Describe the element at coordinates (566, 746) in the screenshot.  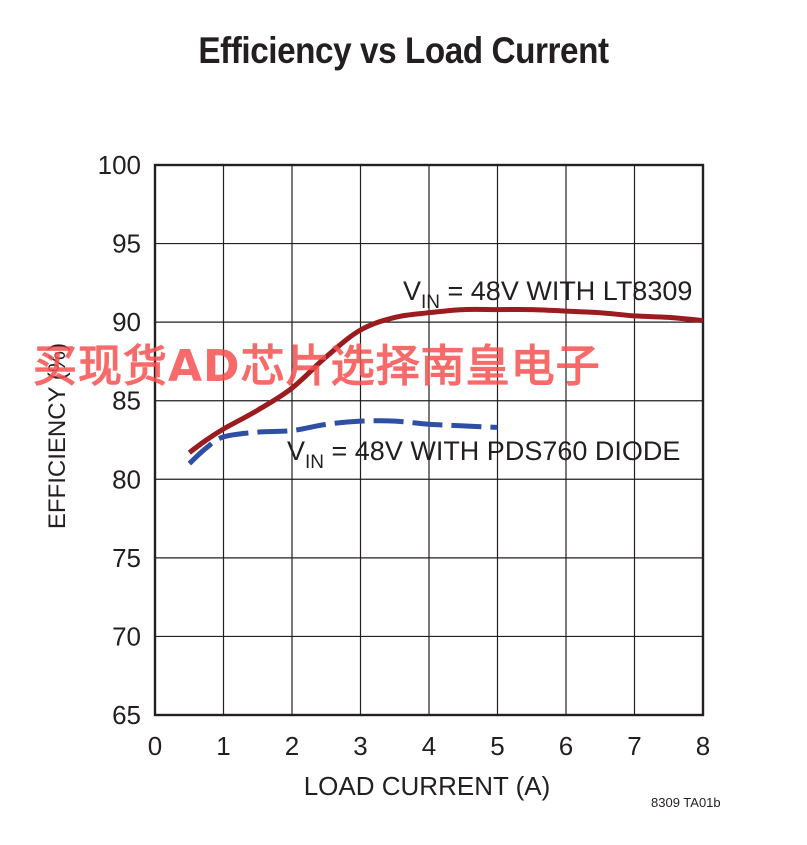
I see `x-tick-label: 6` at that location.